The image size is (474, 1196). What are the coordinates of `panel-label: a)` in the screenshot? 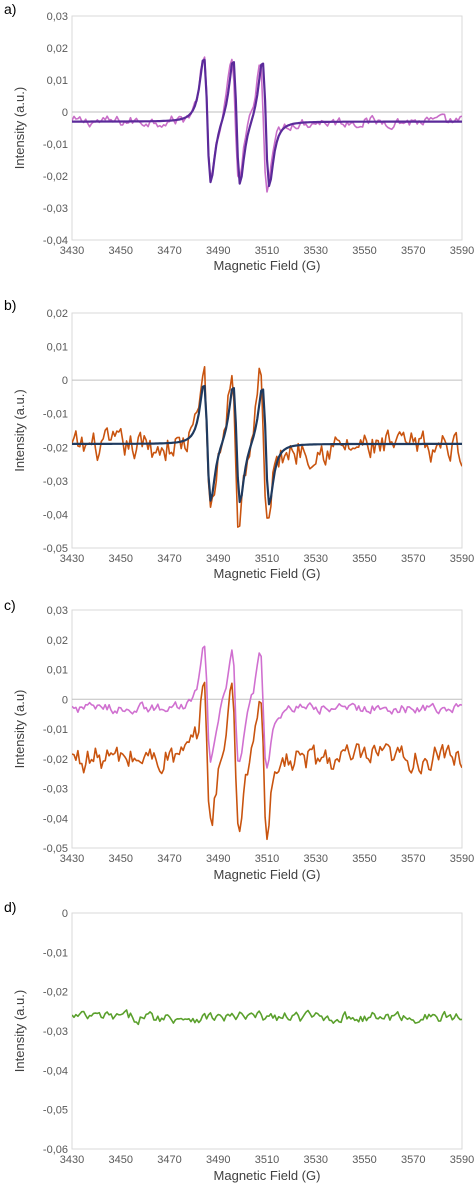 It's located at (10, 9).